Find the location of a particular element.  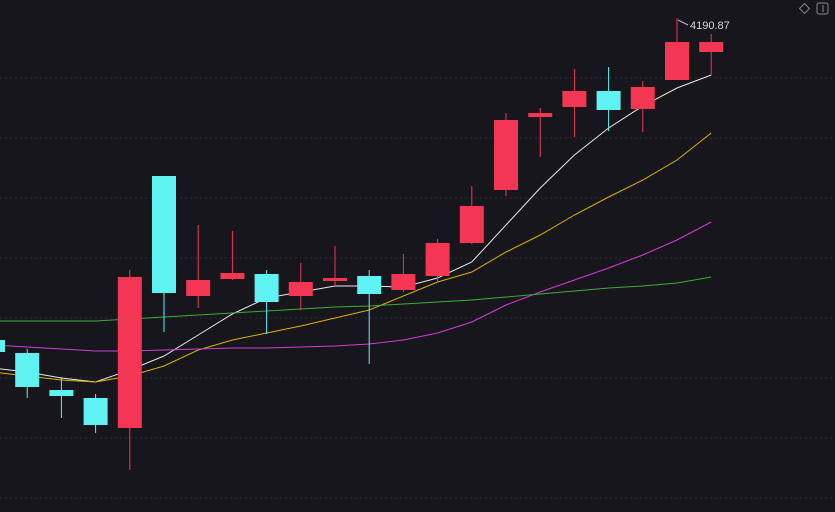

toolbar is located at coordinates (813, 8).